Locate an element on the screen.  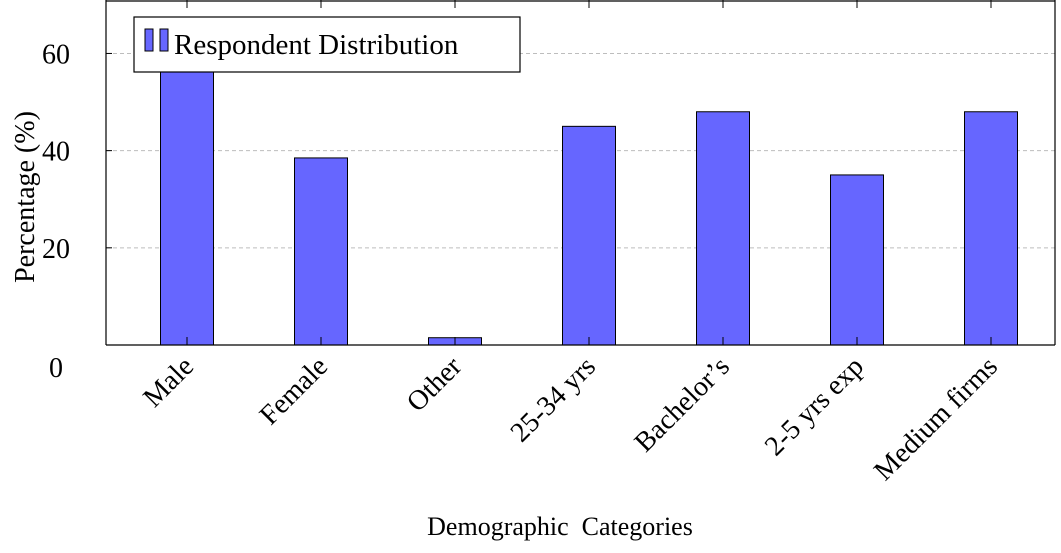
x-axis-title: Demographic Categories is located at coordinates (560, 526).